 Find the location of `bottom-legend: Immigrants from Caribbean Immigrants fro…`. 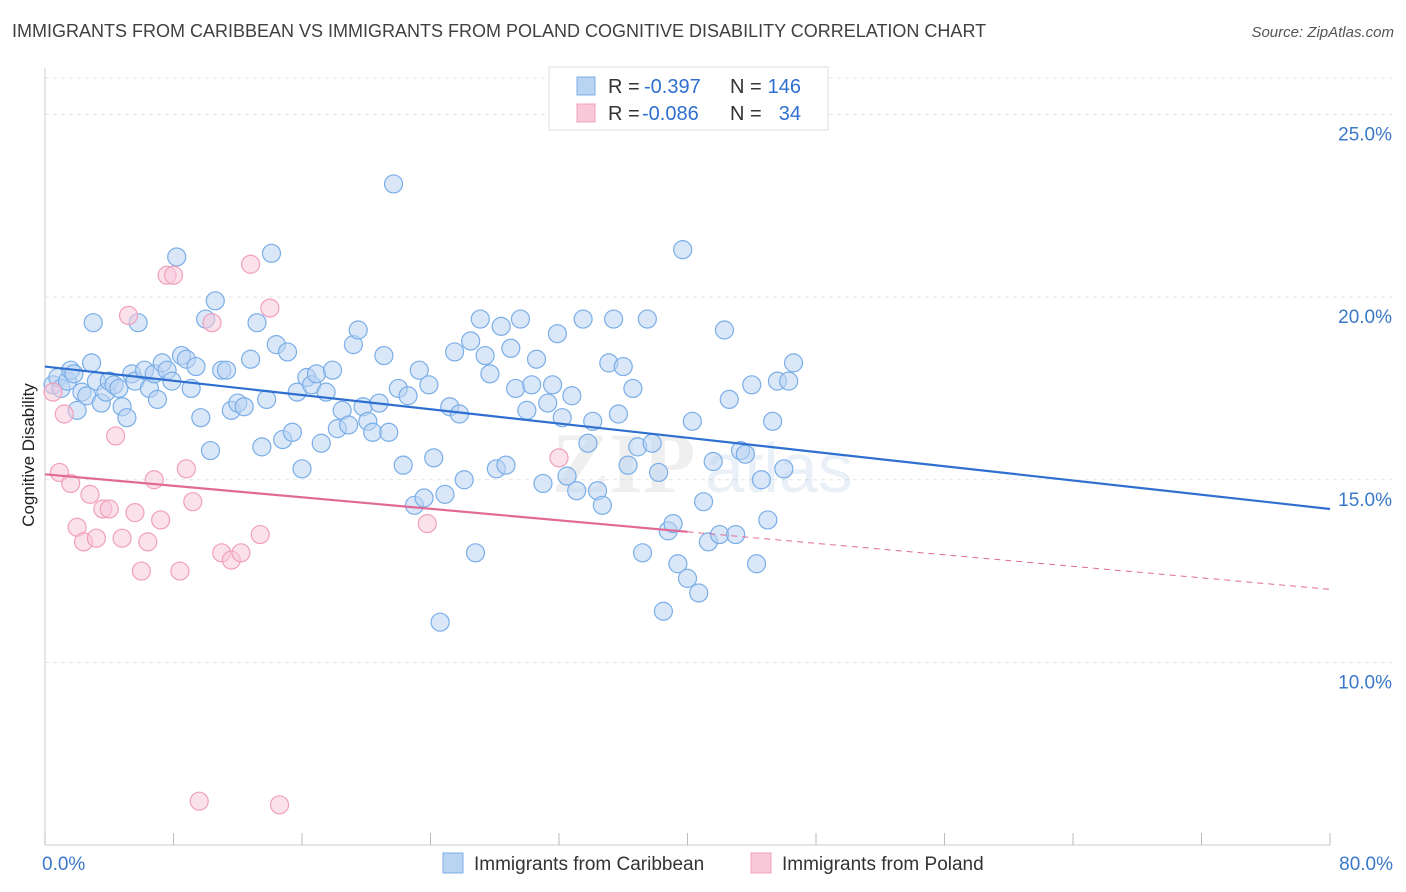

bottom-legend: Immigrants from Caribbean Immigrants fro… is located at coordinates (713, 863).